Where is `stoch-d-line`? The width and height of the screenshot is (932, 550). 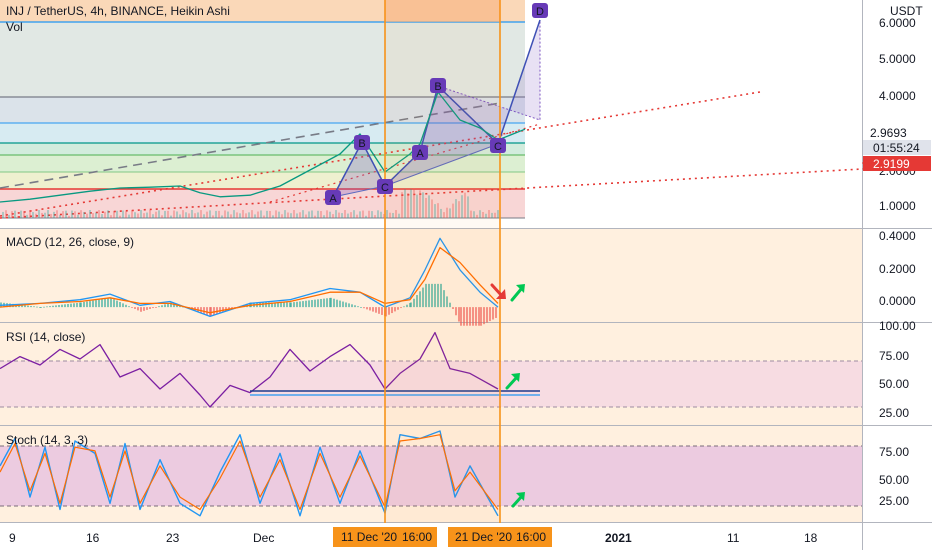 stoch-d-line is located at coordinates (249, 472).